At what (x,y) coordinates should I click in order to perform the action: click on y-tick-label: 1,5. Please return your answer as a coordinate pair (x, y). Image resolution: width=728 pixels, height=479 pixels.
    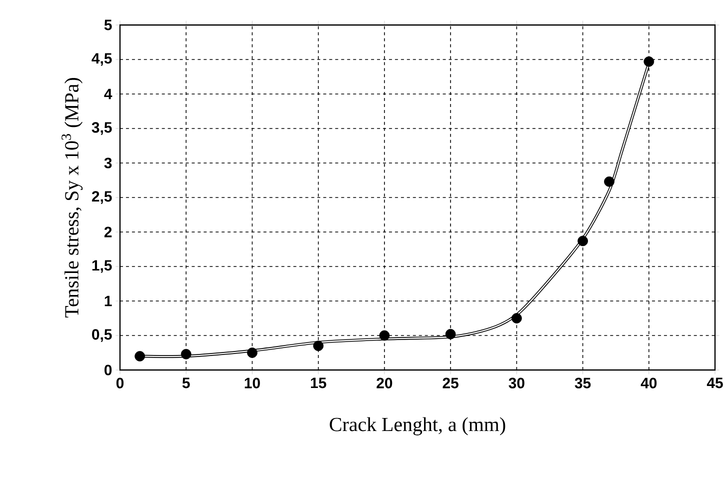
    Looking at the image, I should click on (102, 266).